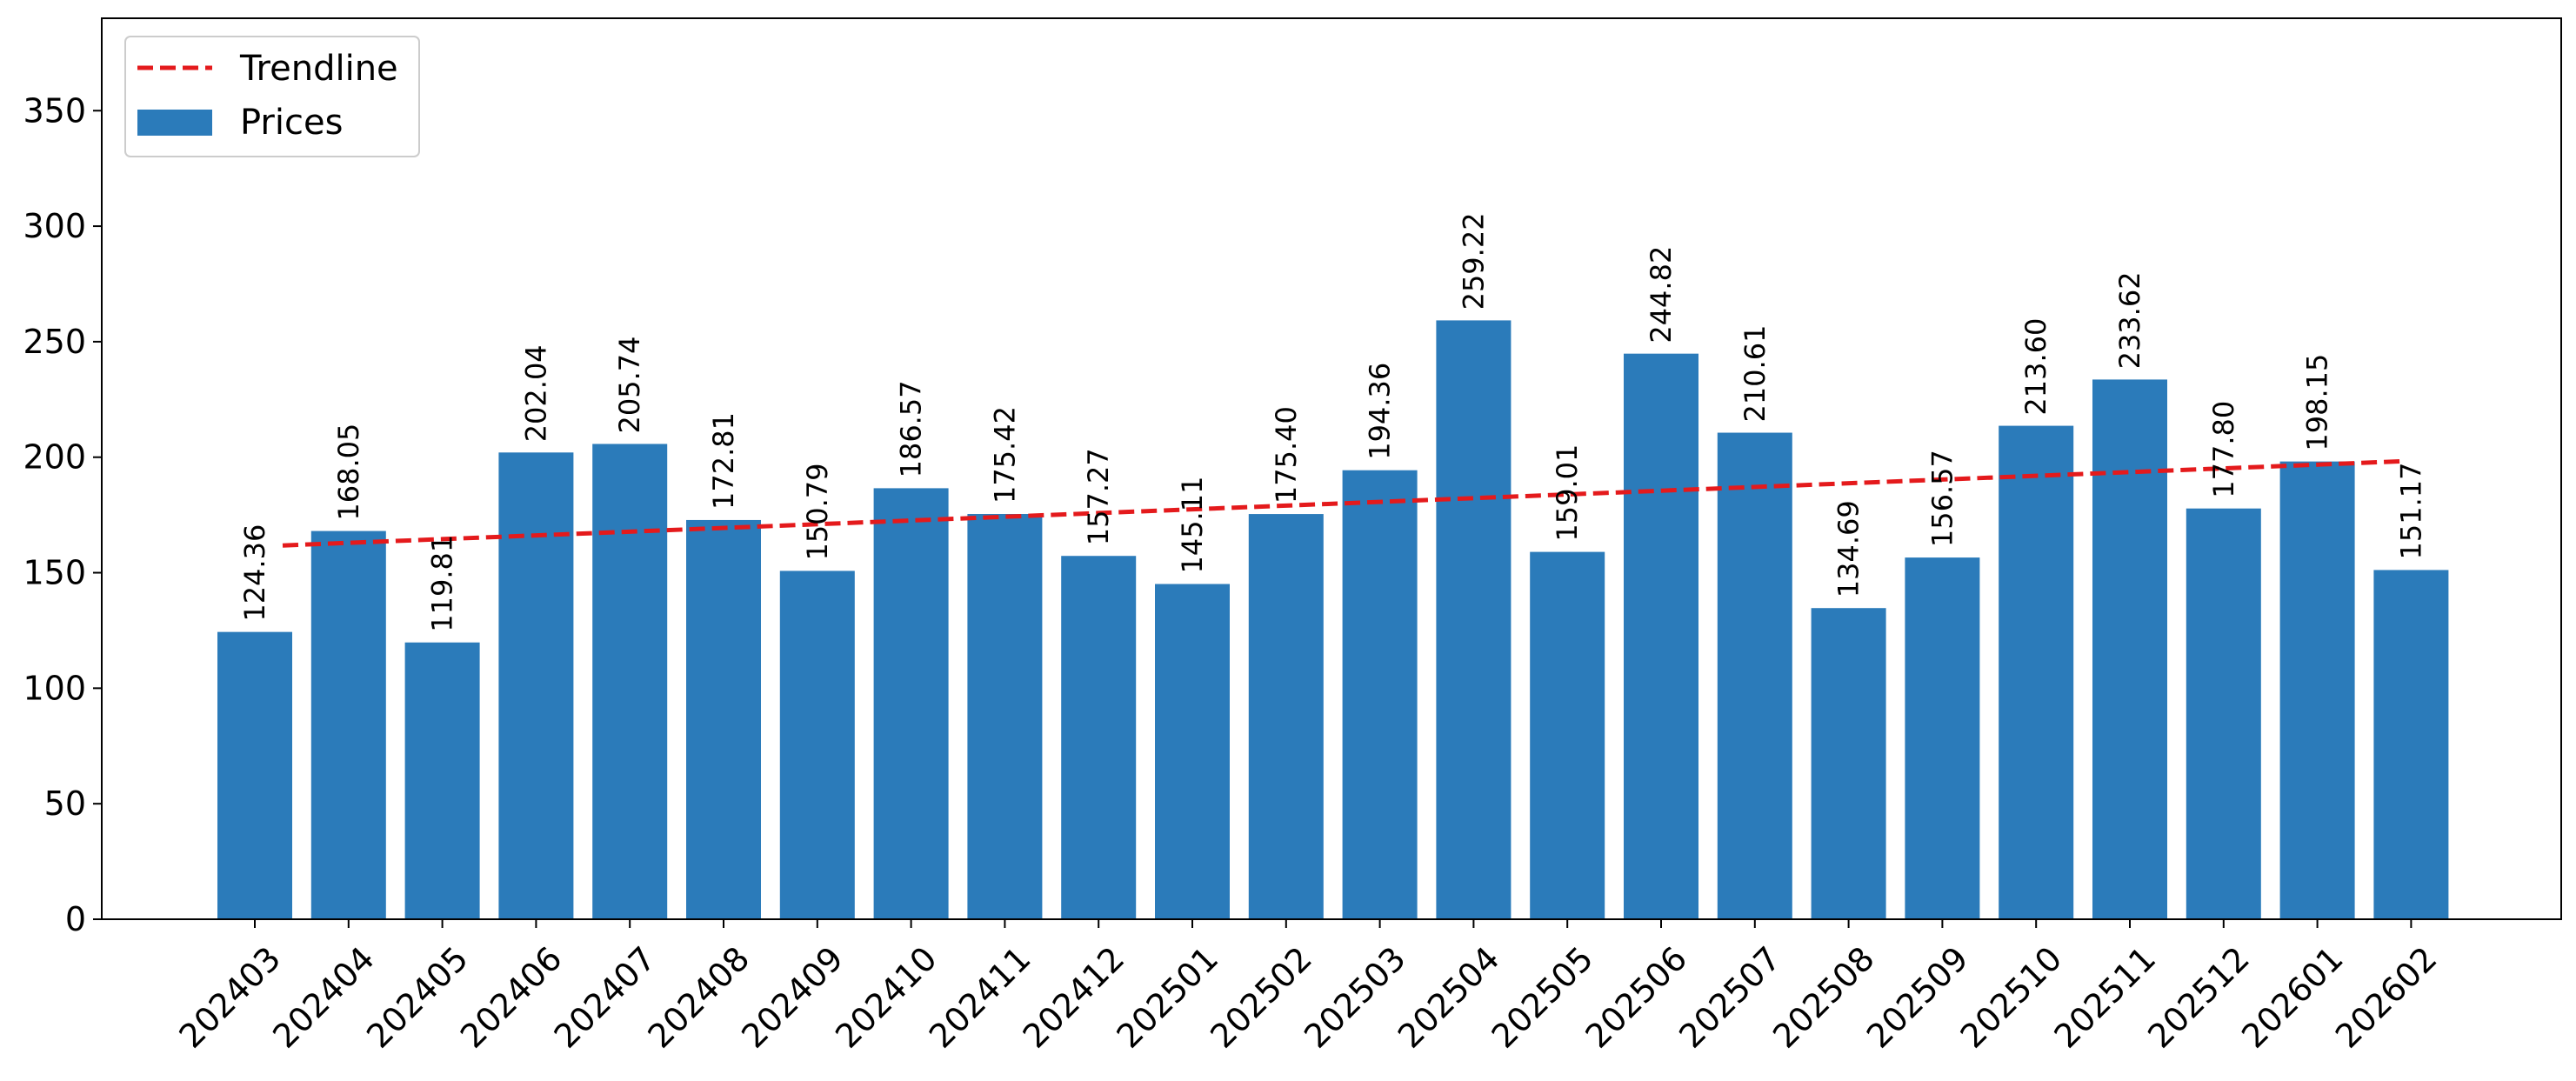 This screenshot has width=2576, height=1081. I want to click on x-tick-label: 202409, so click(792, 997).